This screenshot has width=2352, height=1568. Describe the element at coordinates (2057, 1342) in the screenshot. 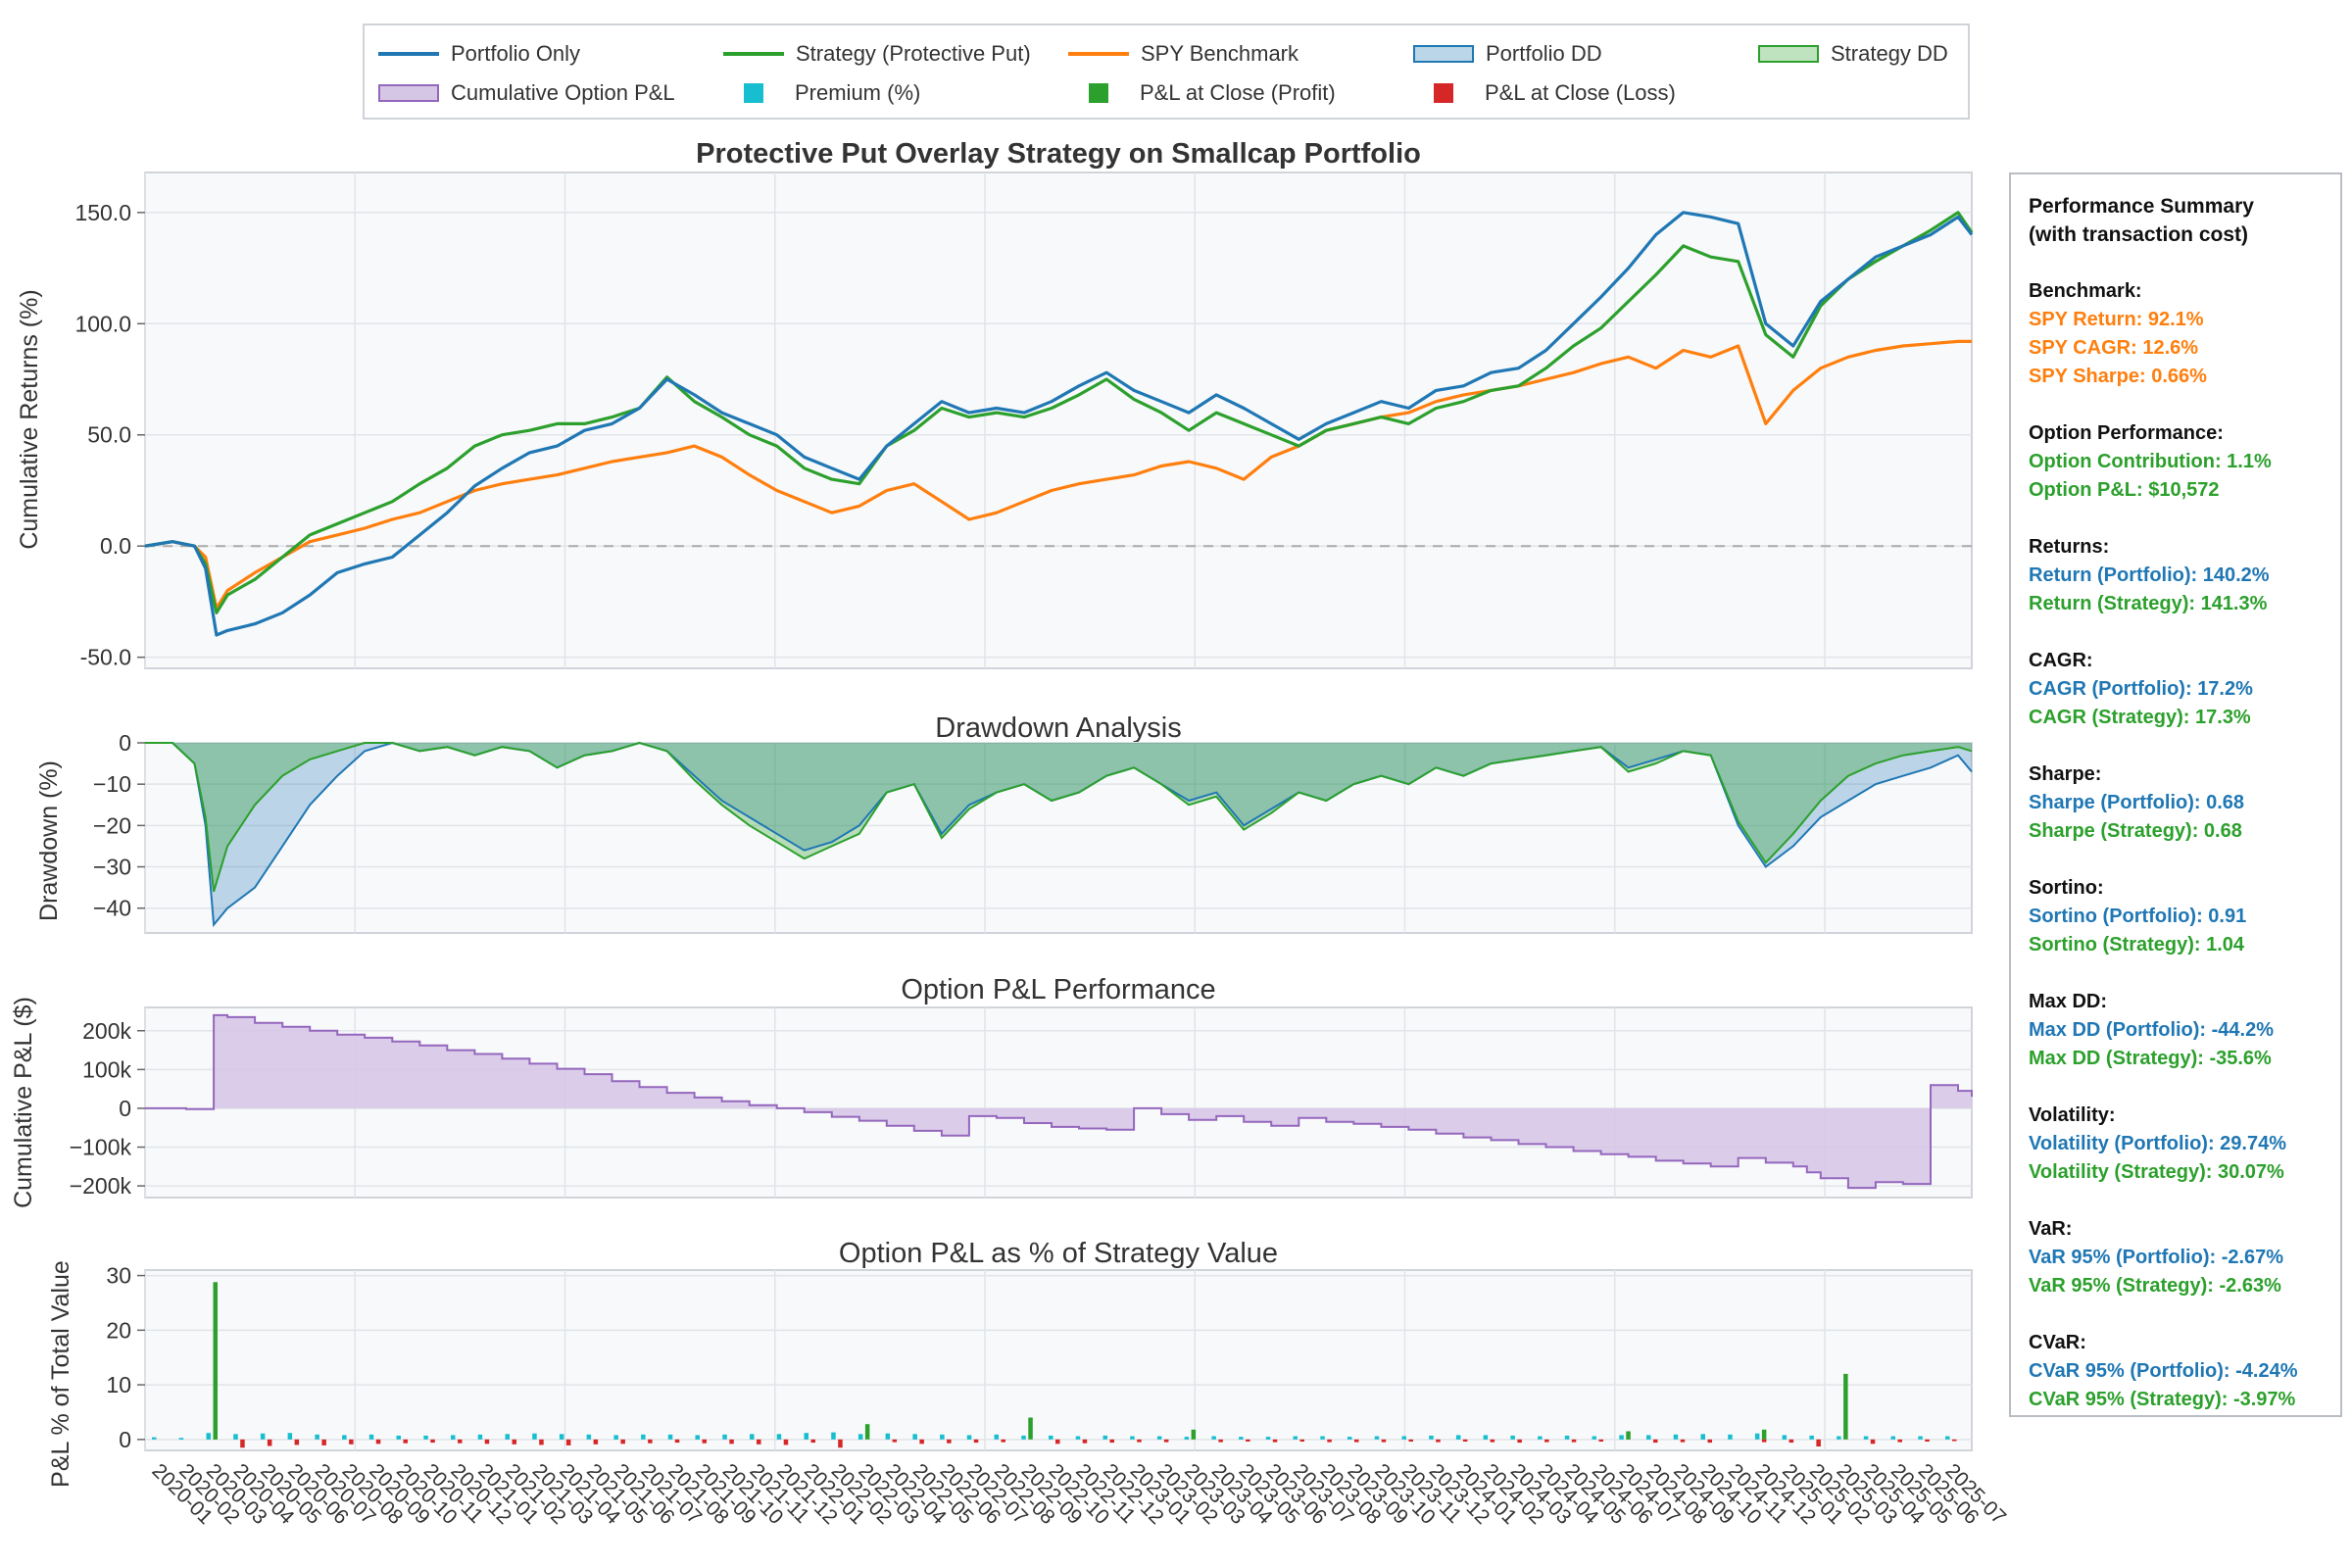

I see `summary-section-title: CVaR:` at that location.